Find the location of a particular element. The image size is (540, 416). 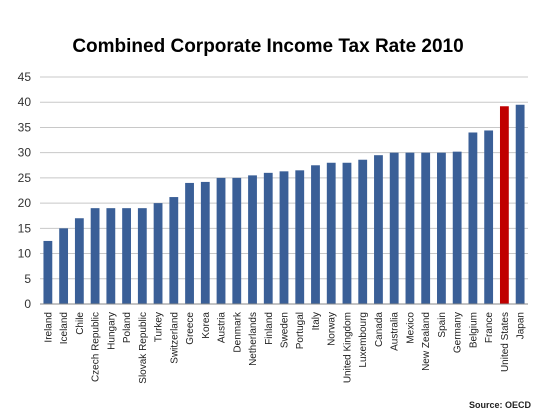

bar-chile is located at coordinates (79, 261).